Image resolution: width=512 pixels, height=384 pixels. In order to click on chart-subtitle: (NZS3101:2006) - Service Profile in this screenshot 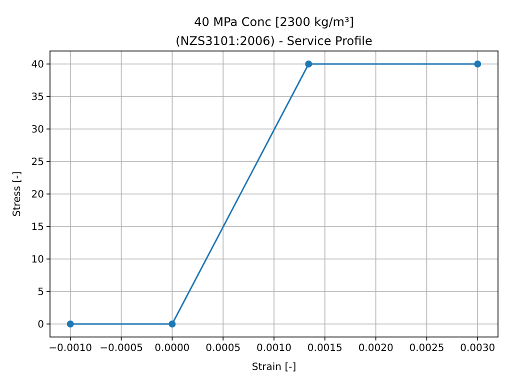, I will do `click(274, 41)`.